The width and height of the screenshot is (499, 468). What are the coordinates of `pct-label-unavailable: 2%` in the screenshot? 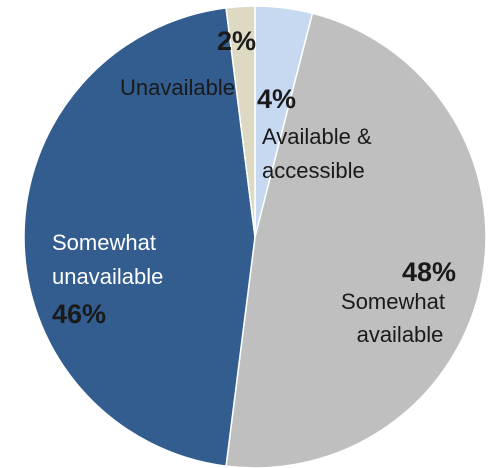 It's located at (237, 41).